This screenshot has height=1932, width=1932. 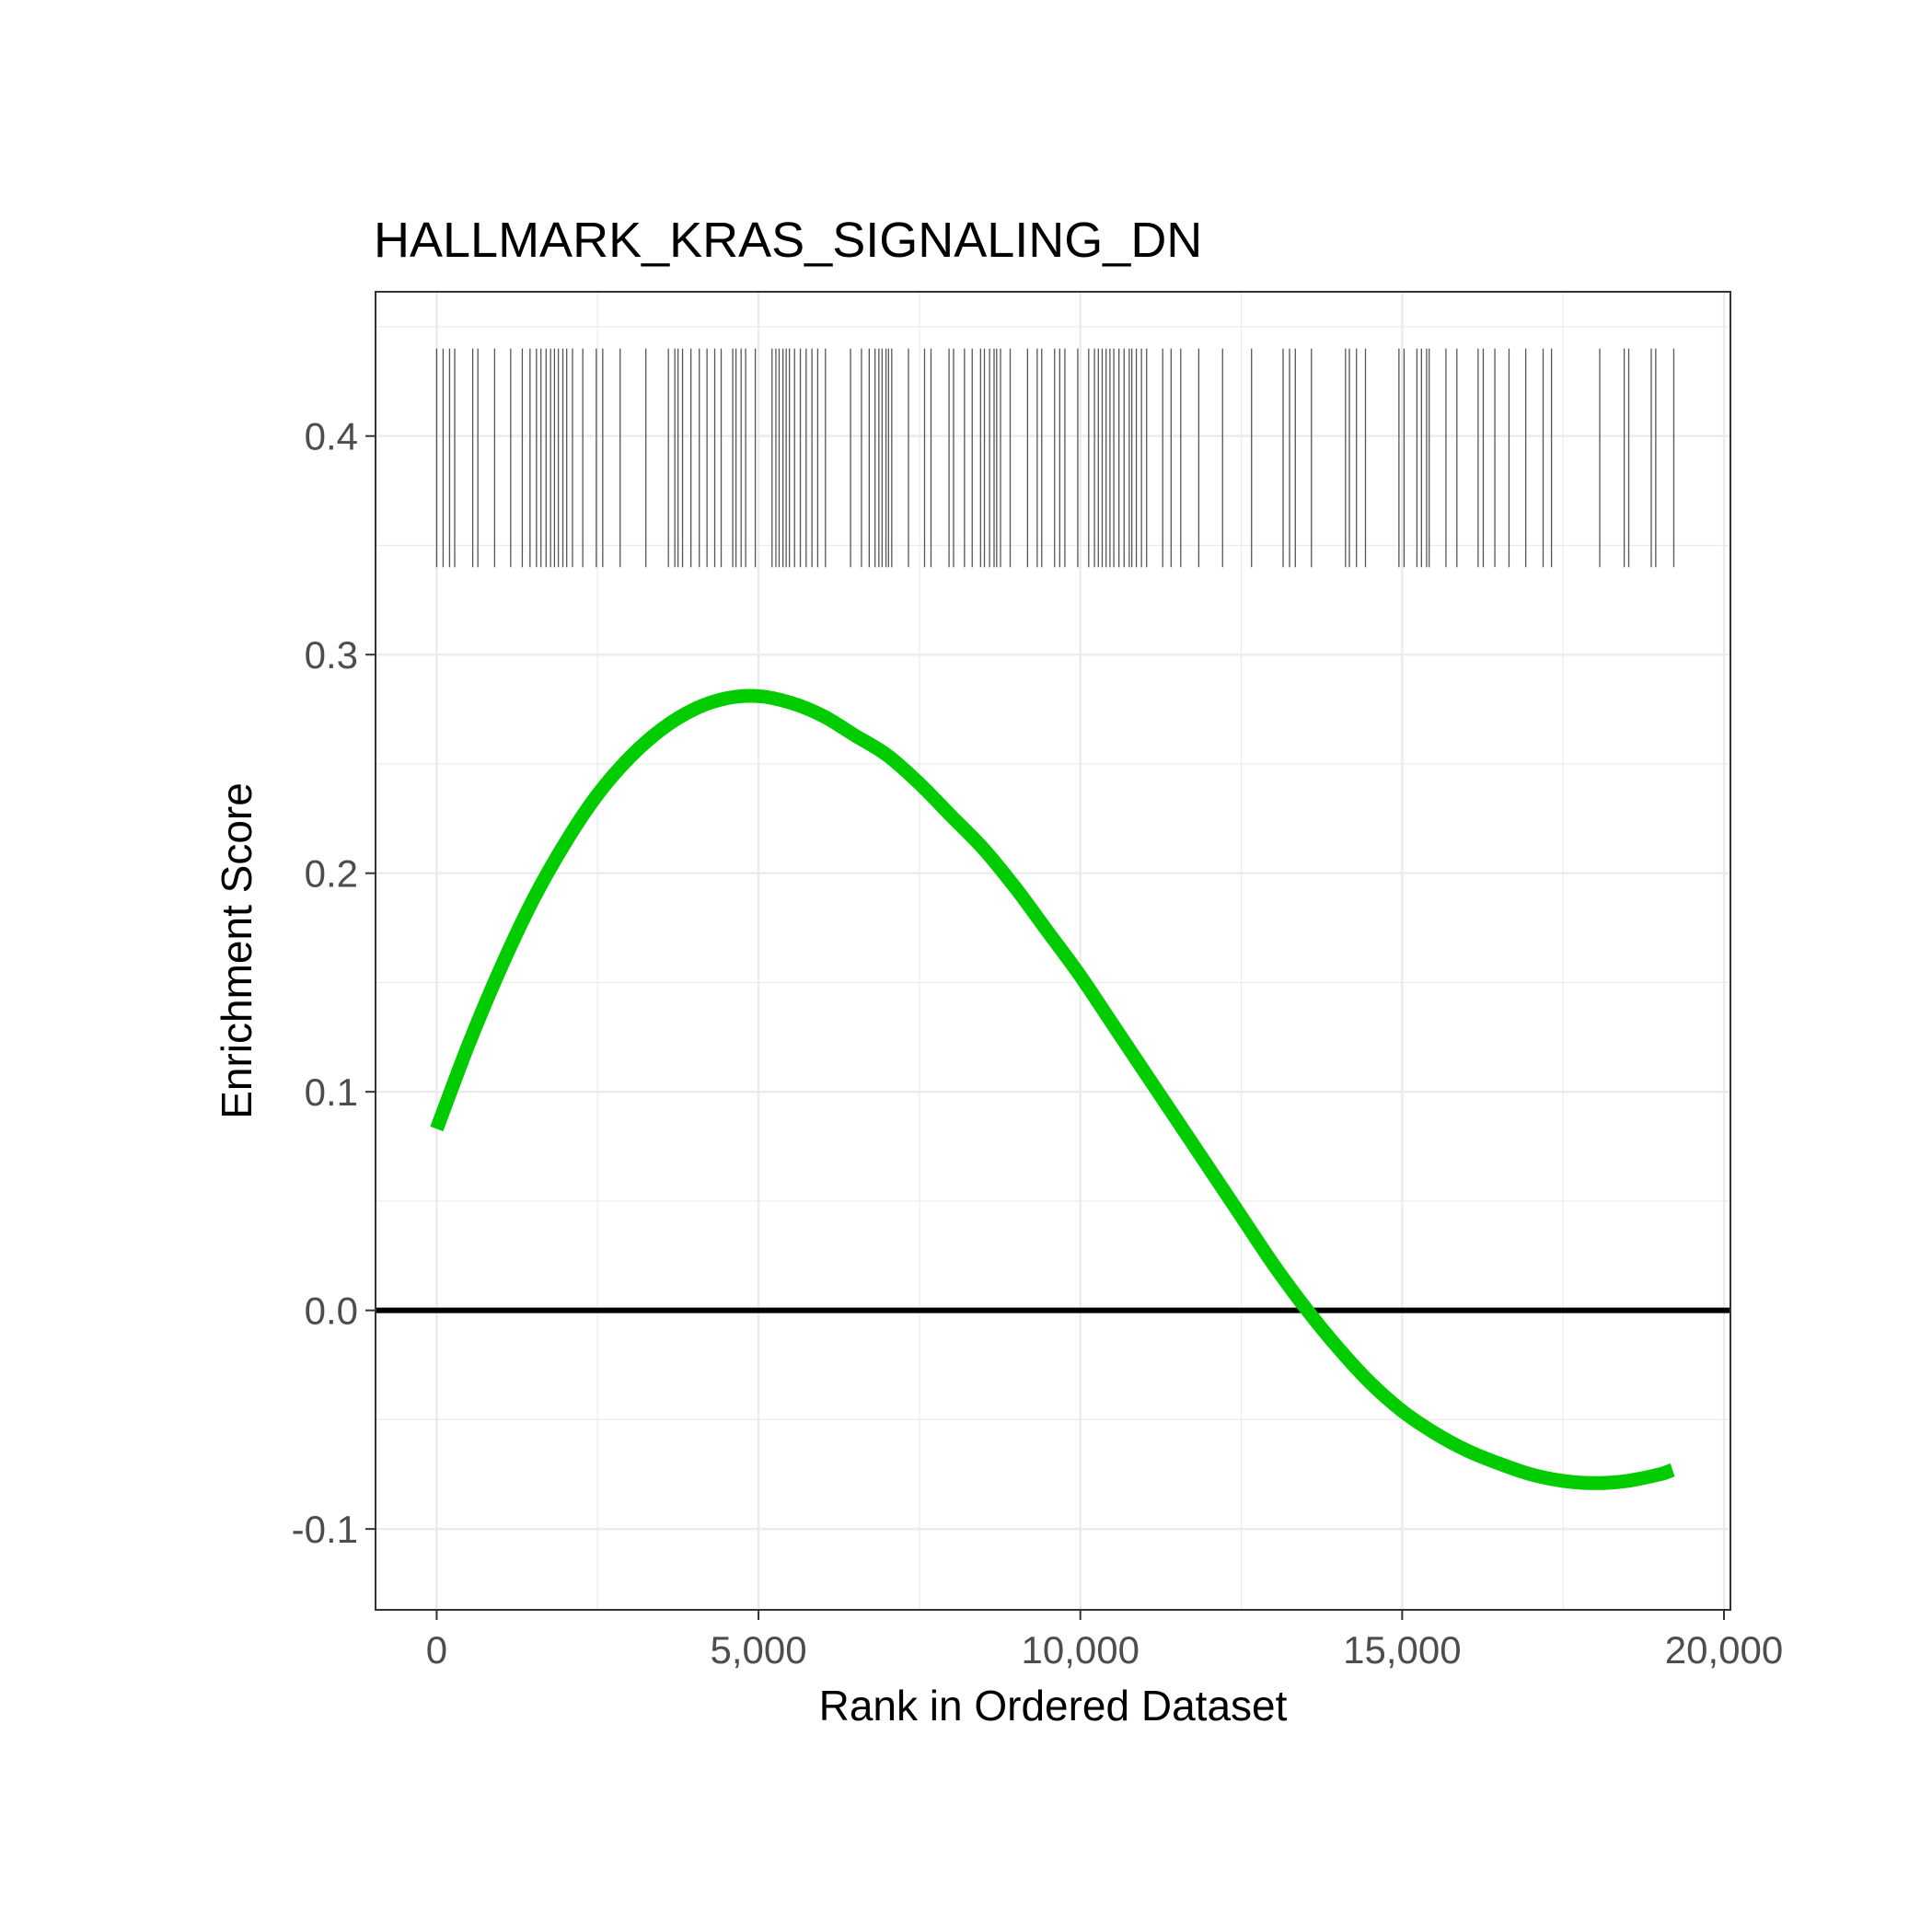 I want to click on y-axis: -0.1 0.0 0.1 0.2 0.3 0.4, so click(x=334, y=983).